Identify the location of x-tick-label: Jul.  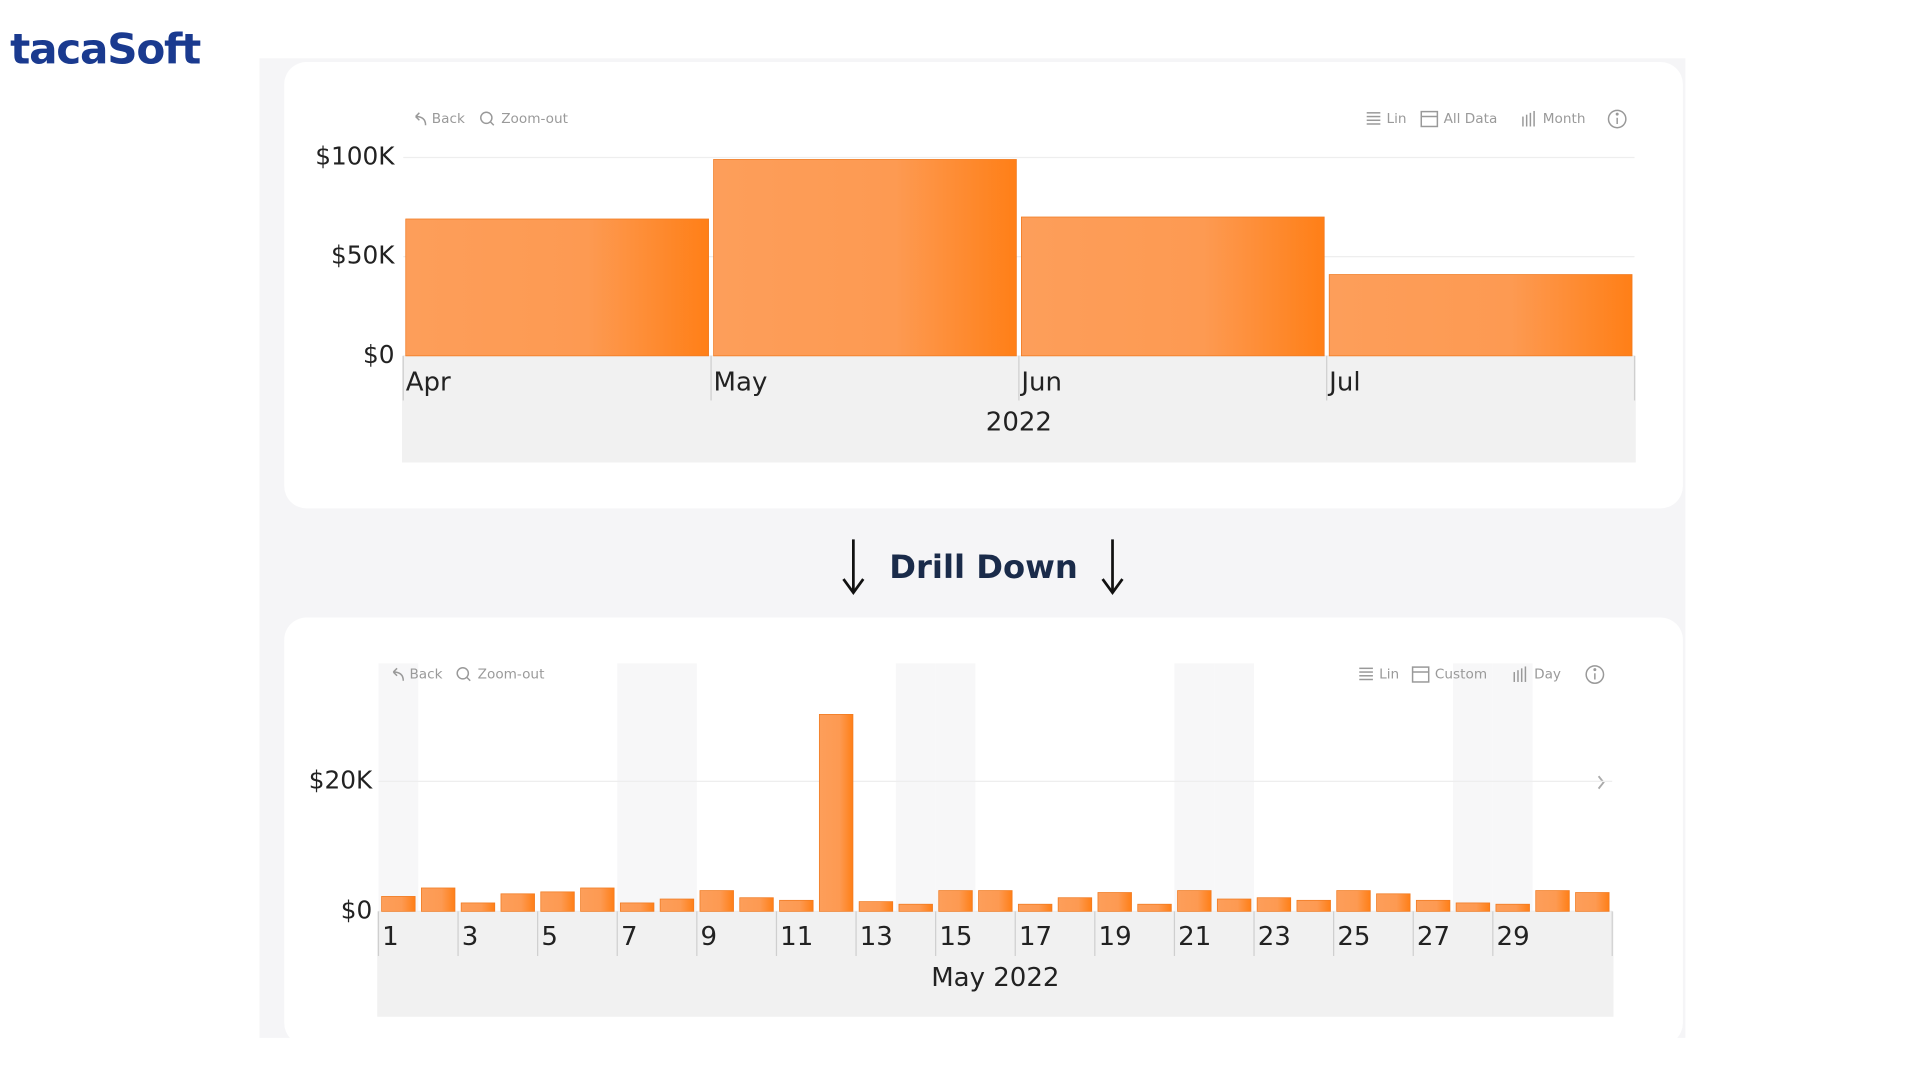
(1343, 383).